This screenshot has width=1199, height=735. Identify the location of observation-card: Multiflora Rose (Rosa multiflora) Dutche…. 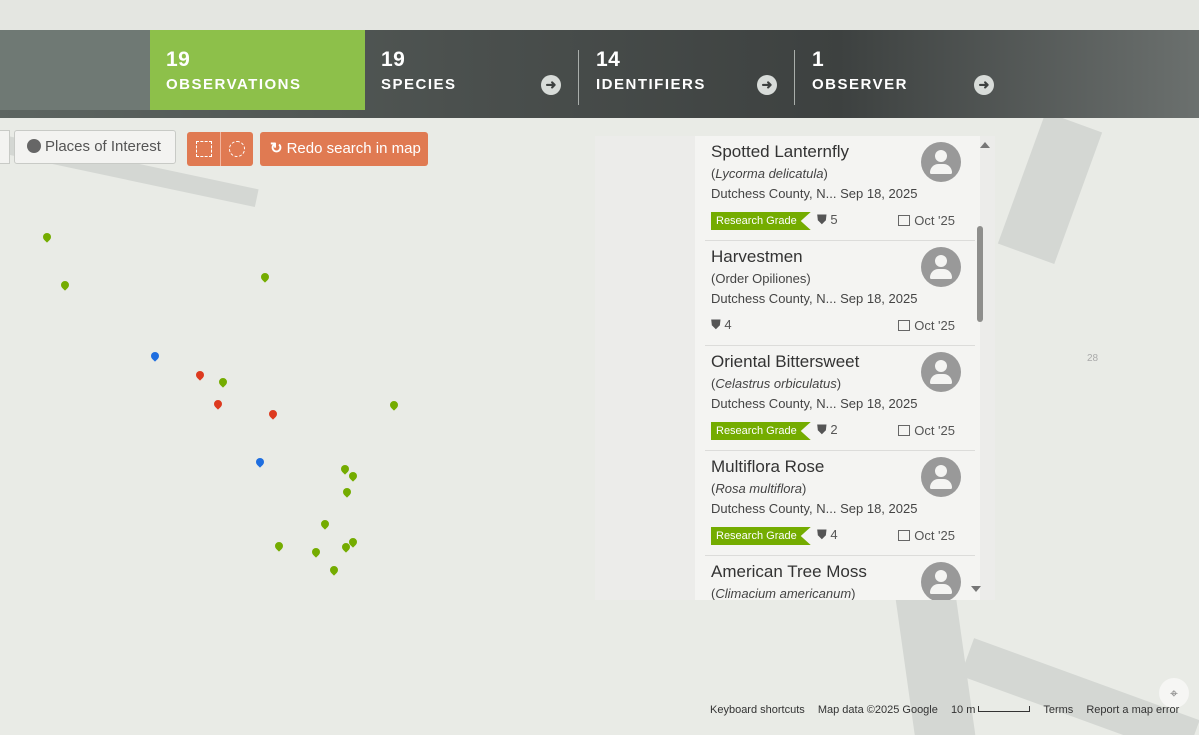
(840, 503).